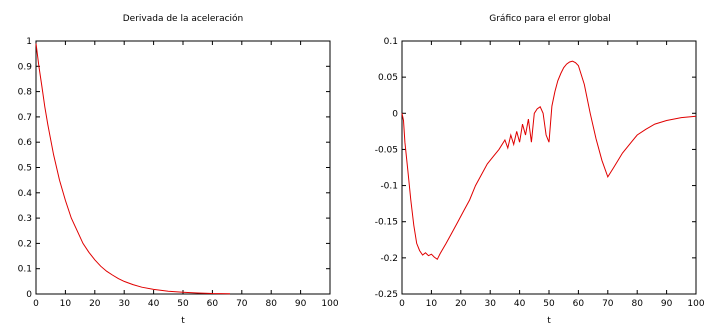 This screenshot has width=706, height=324. I want to click on chart-title: Gráfico para el error global, so click(549, 19).